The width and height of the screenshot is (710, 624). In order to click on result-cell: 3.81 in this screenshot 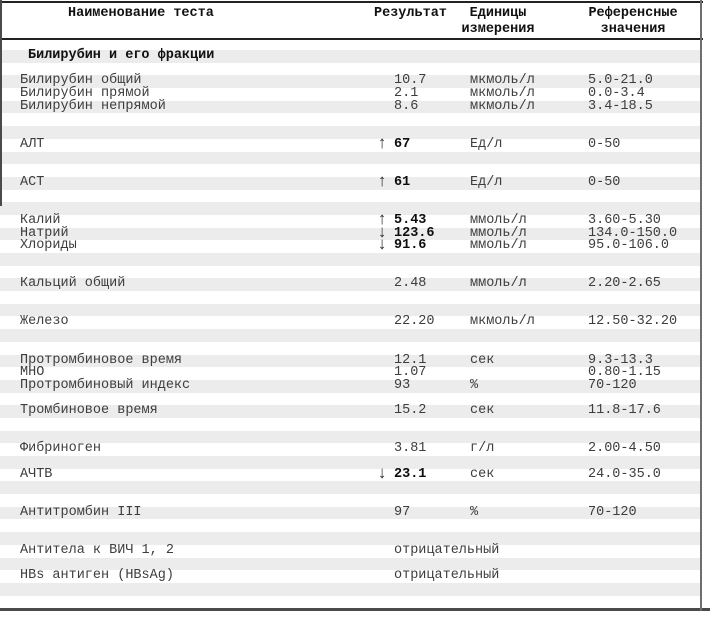, I will do `click(410, 449)`.